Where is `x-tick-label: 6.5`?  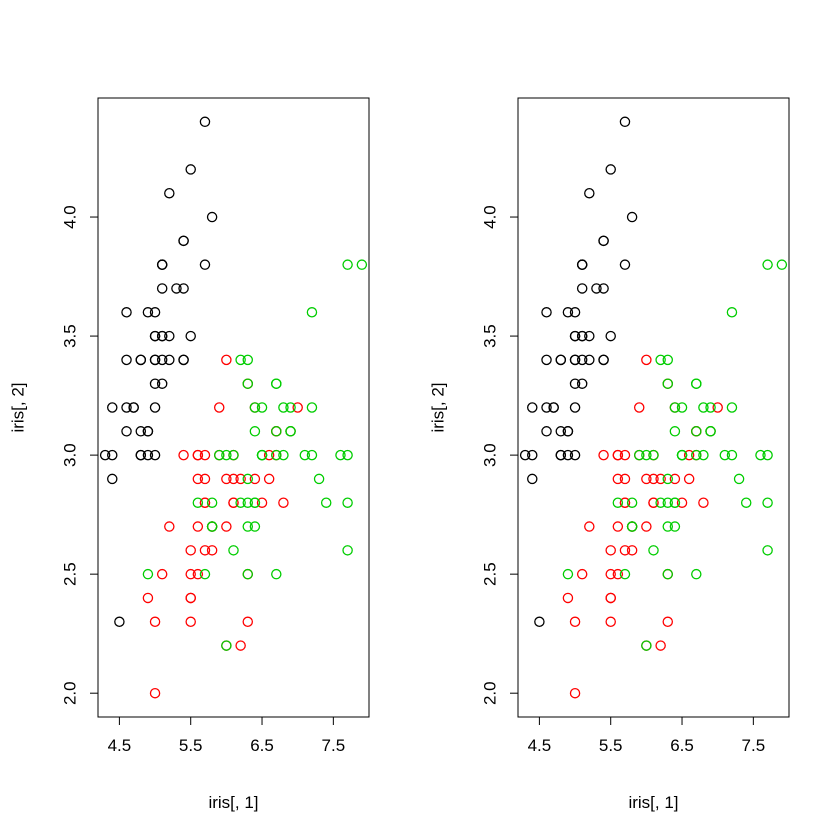 x-tick-label: 6.5 is located at coordinates (682, 745).